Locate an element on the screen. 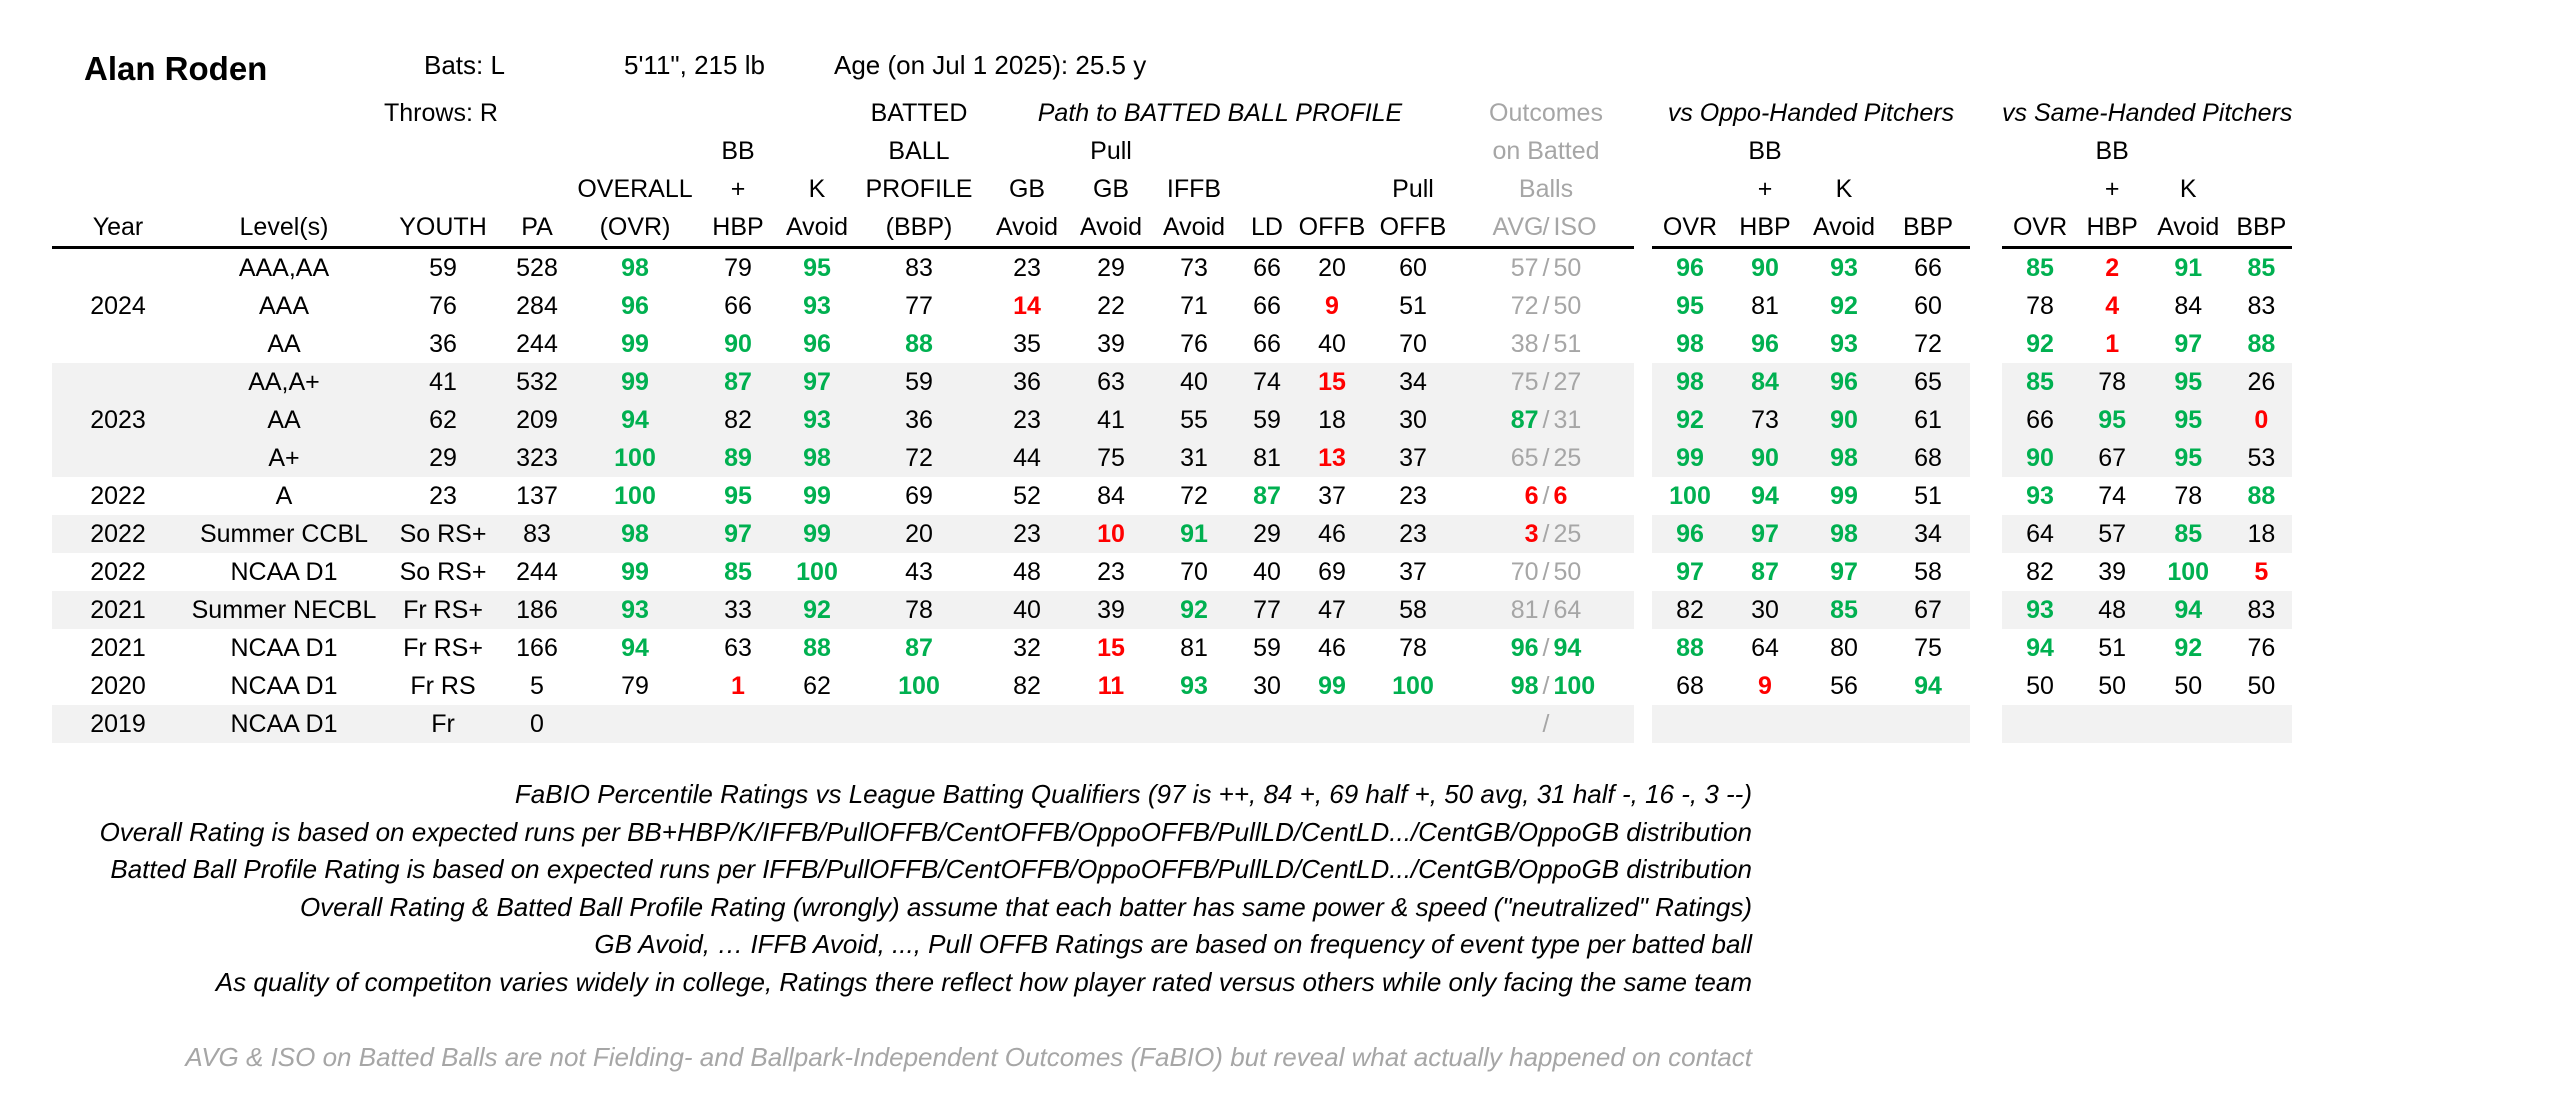  iso-value: 6 is located at coordinates (1560, 496).